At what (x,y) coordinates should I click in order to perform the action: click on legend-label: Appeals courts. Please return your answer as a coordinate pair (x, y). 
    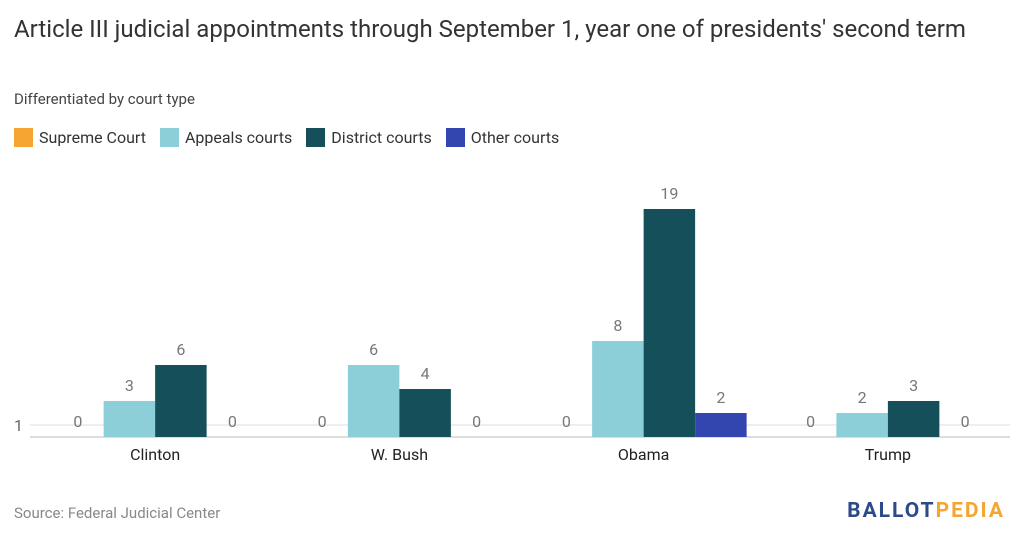
    Looking at the image, I should click on (238, 137).